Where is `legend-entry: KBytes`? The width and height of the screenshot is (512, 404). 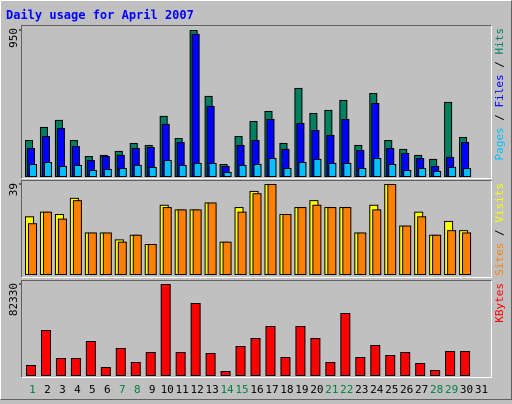
legend-entry: KBytes is located at coordinates (499, 303).